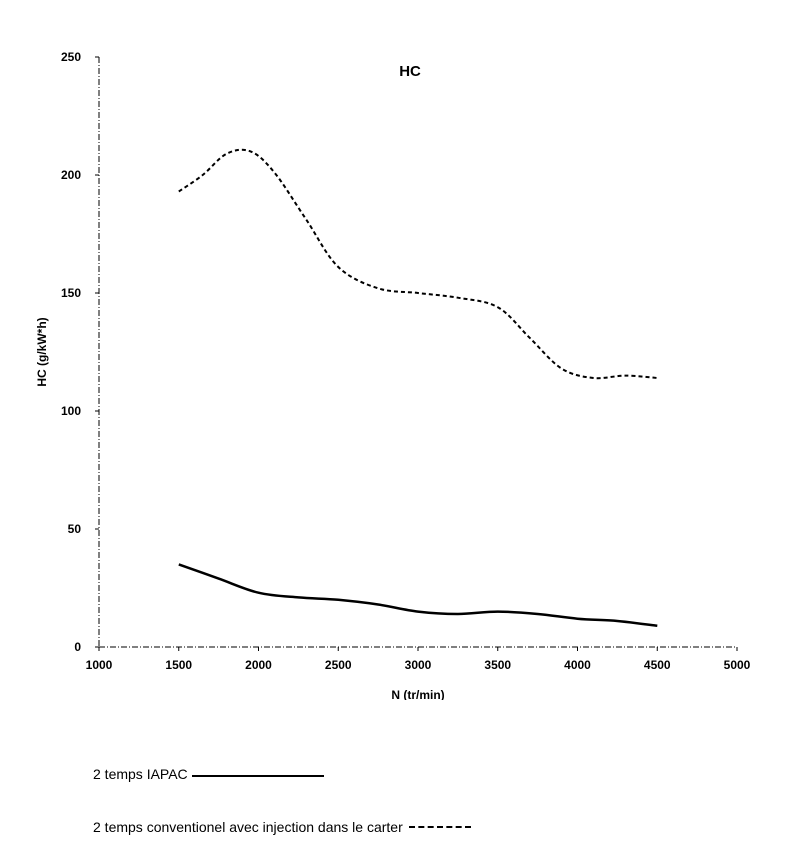 Image resolution: width=789 pixels, height=867 pixels. I want to click on x-tick-label: 1500, so click(178, 665).